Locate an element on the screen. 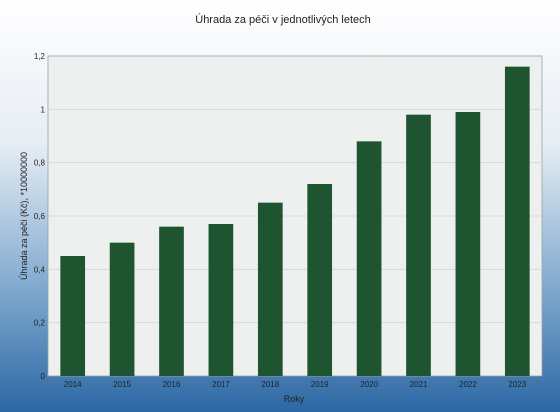 This screenshot has width=560, height=412. x-tick-label: 2018 is located at coordinates (270, 384).